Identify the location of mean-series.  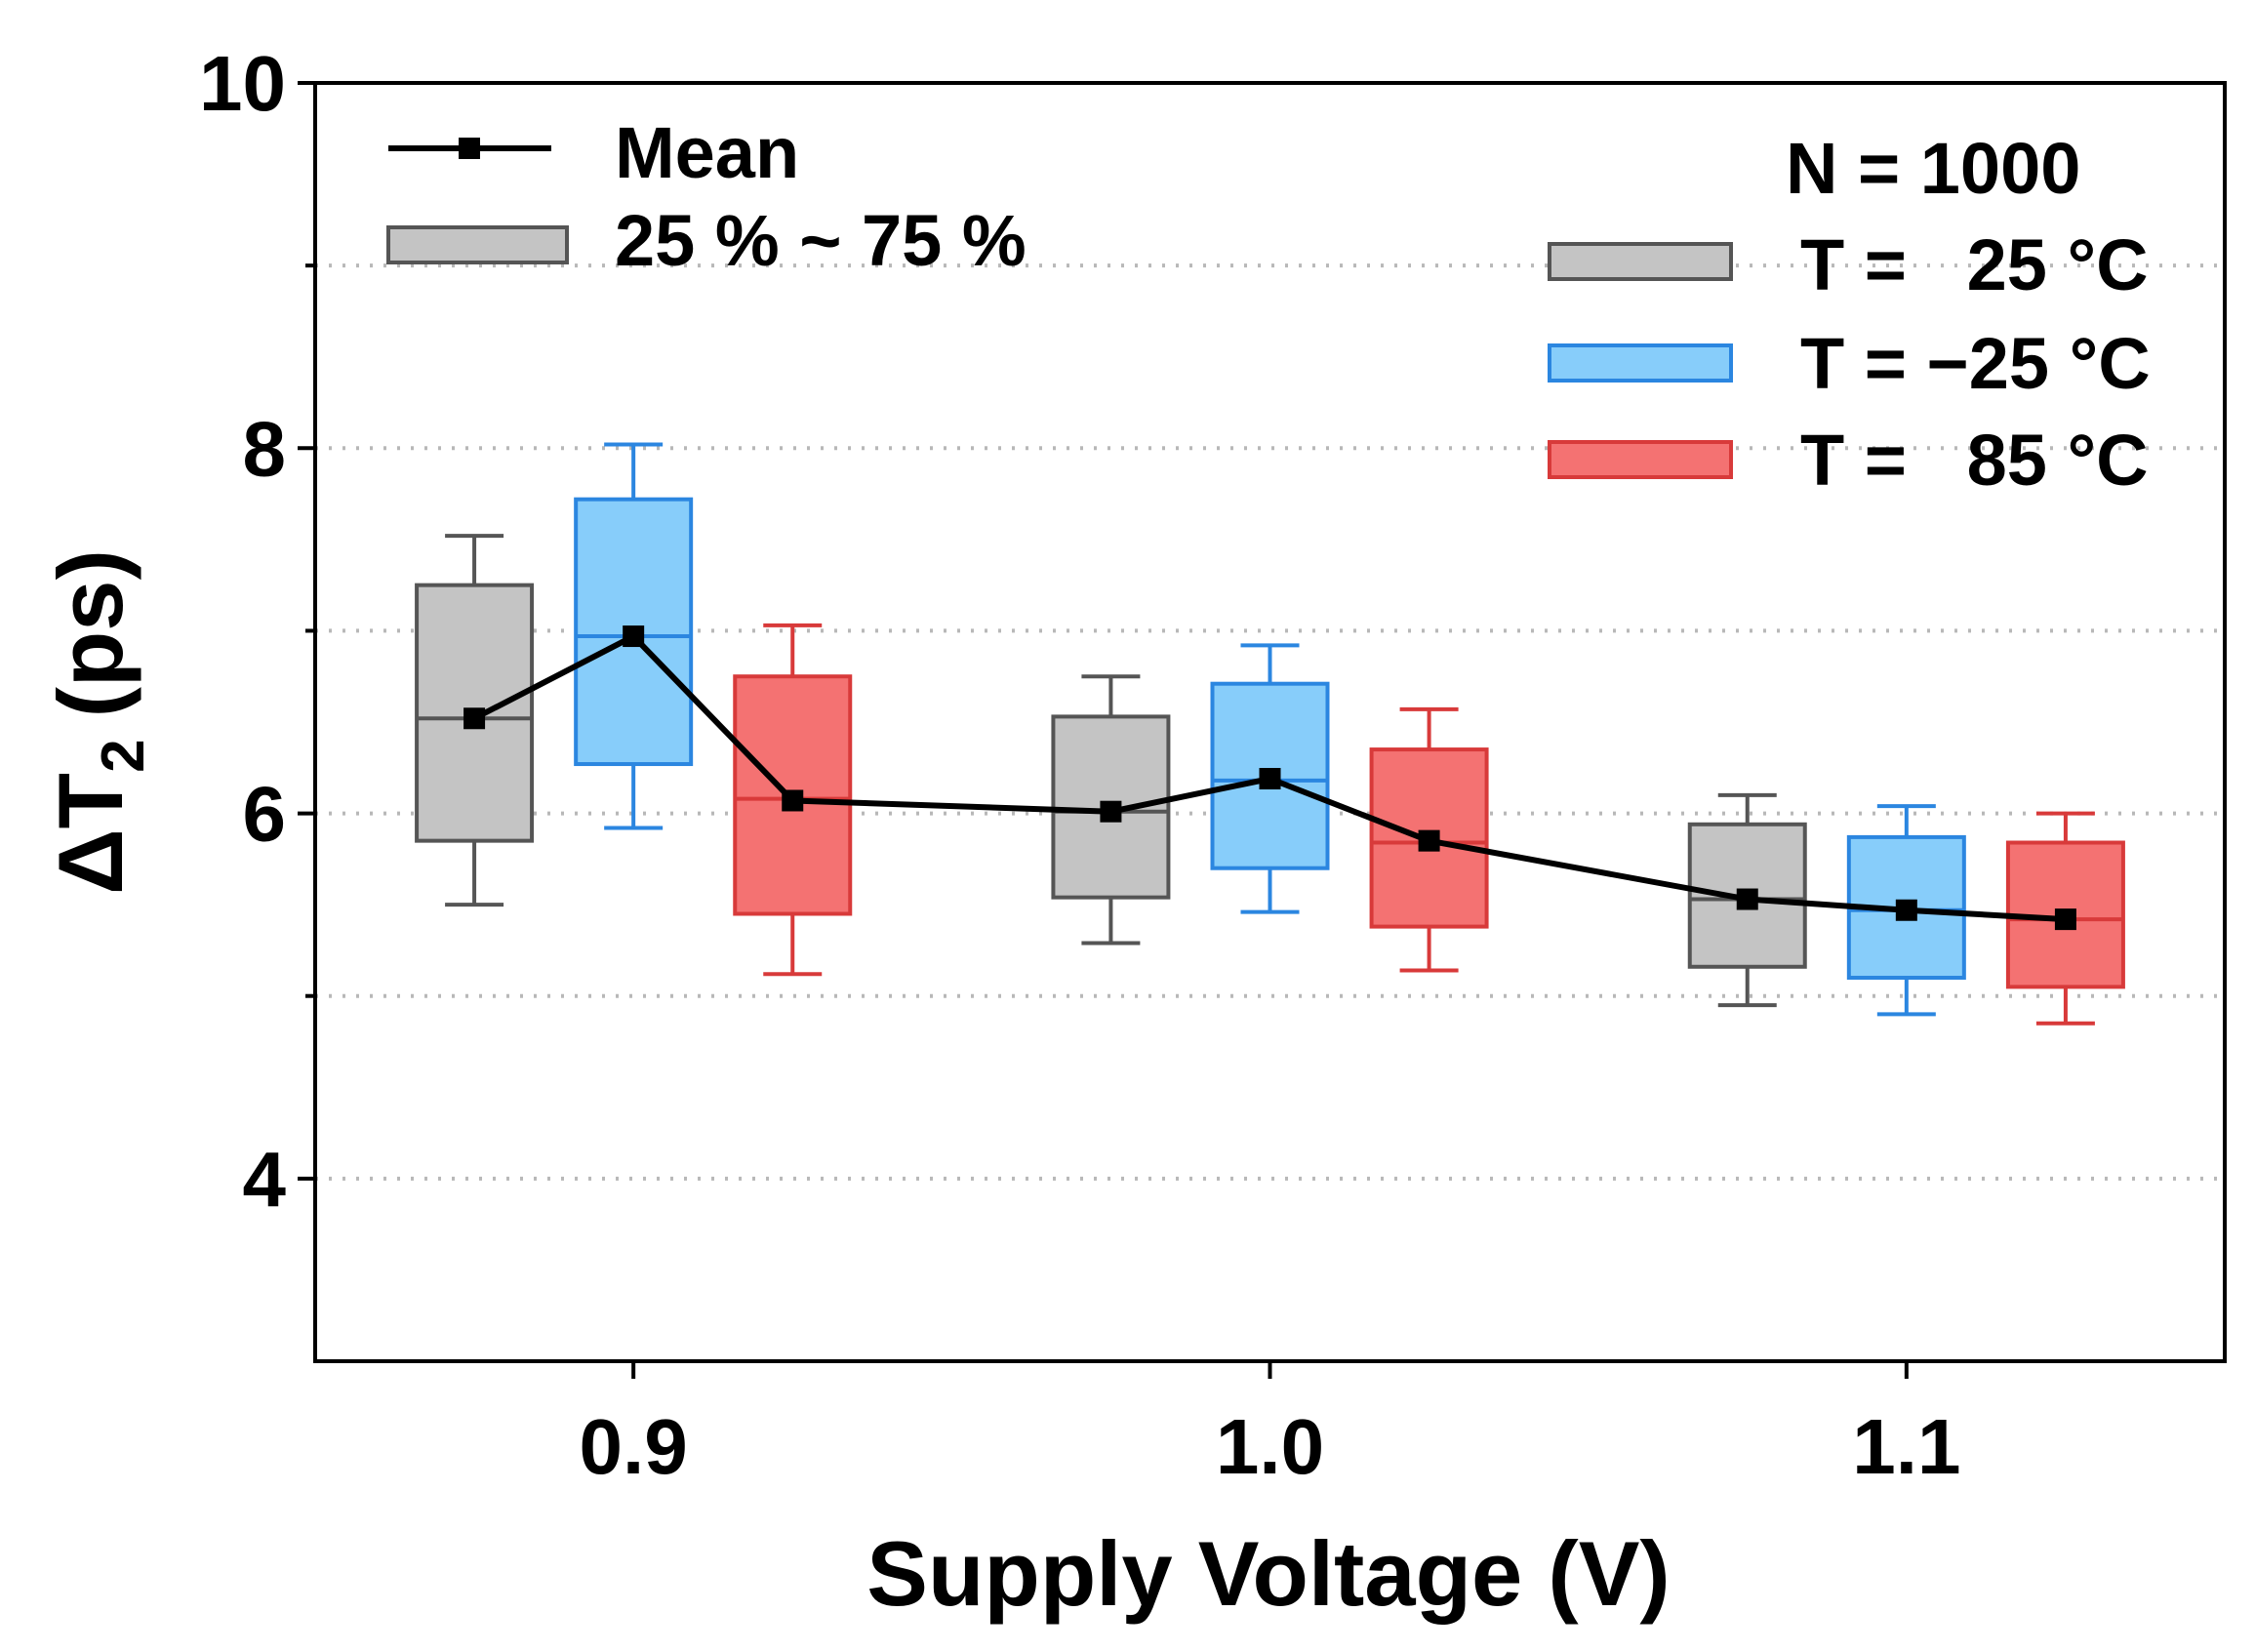
(1269, 778).